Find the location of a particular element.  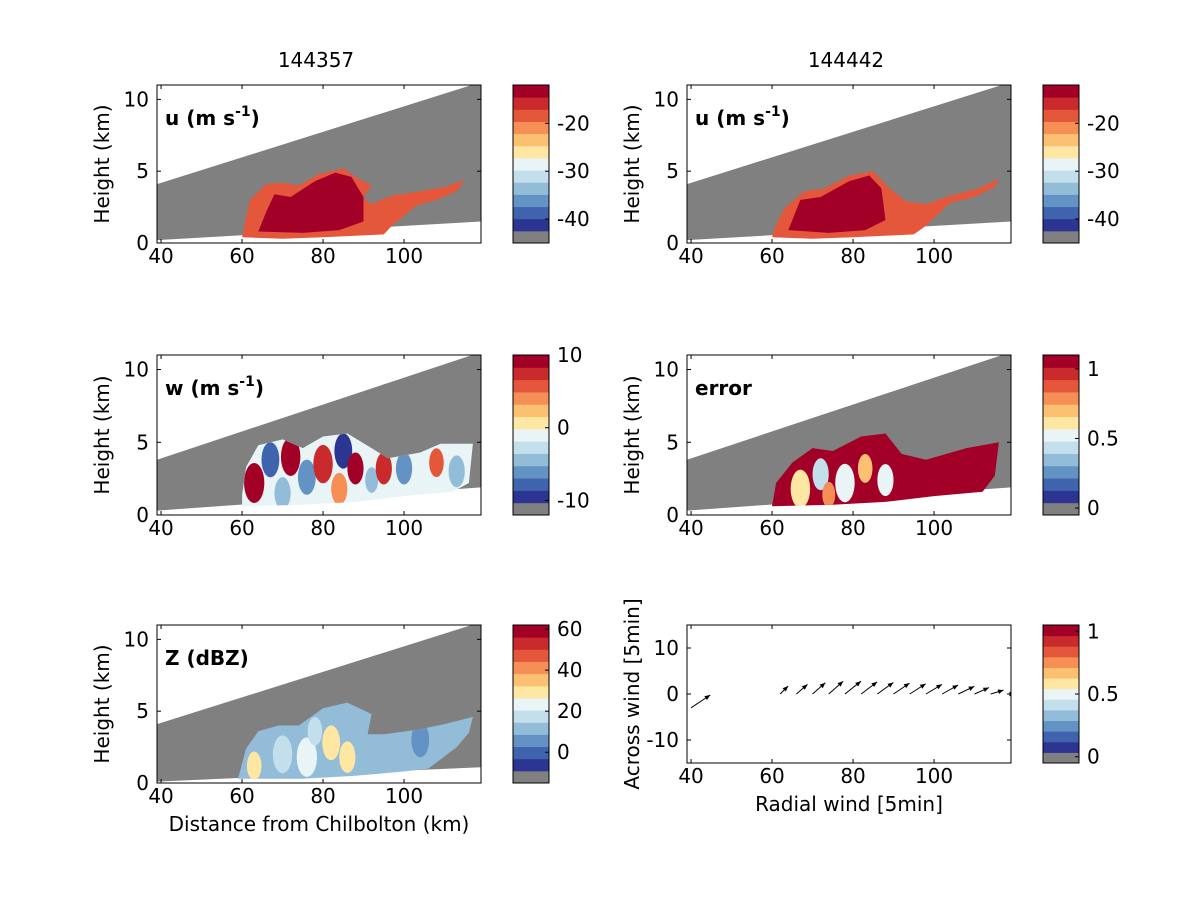

column-title-left: 144357 is located at coordinates (316, 60).